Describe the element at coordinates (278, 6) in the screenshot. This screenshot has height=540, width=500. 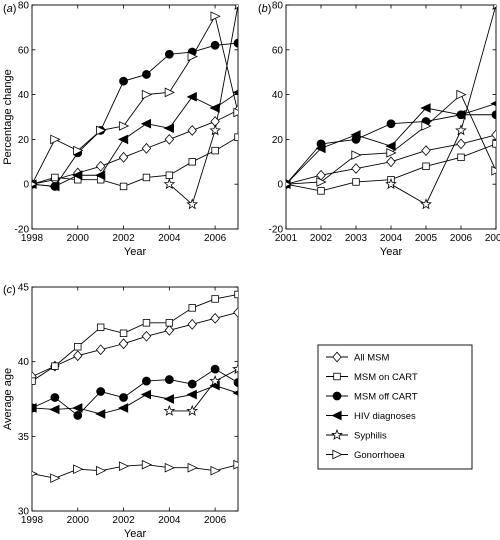
I see `y-tick-label: 80` at that location.